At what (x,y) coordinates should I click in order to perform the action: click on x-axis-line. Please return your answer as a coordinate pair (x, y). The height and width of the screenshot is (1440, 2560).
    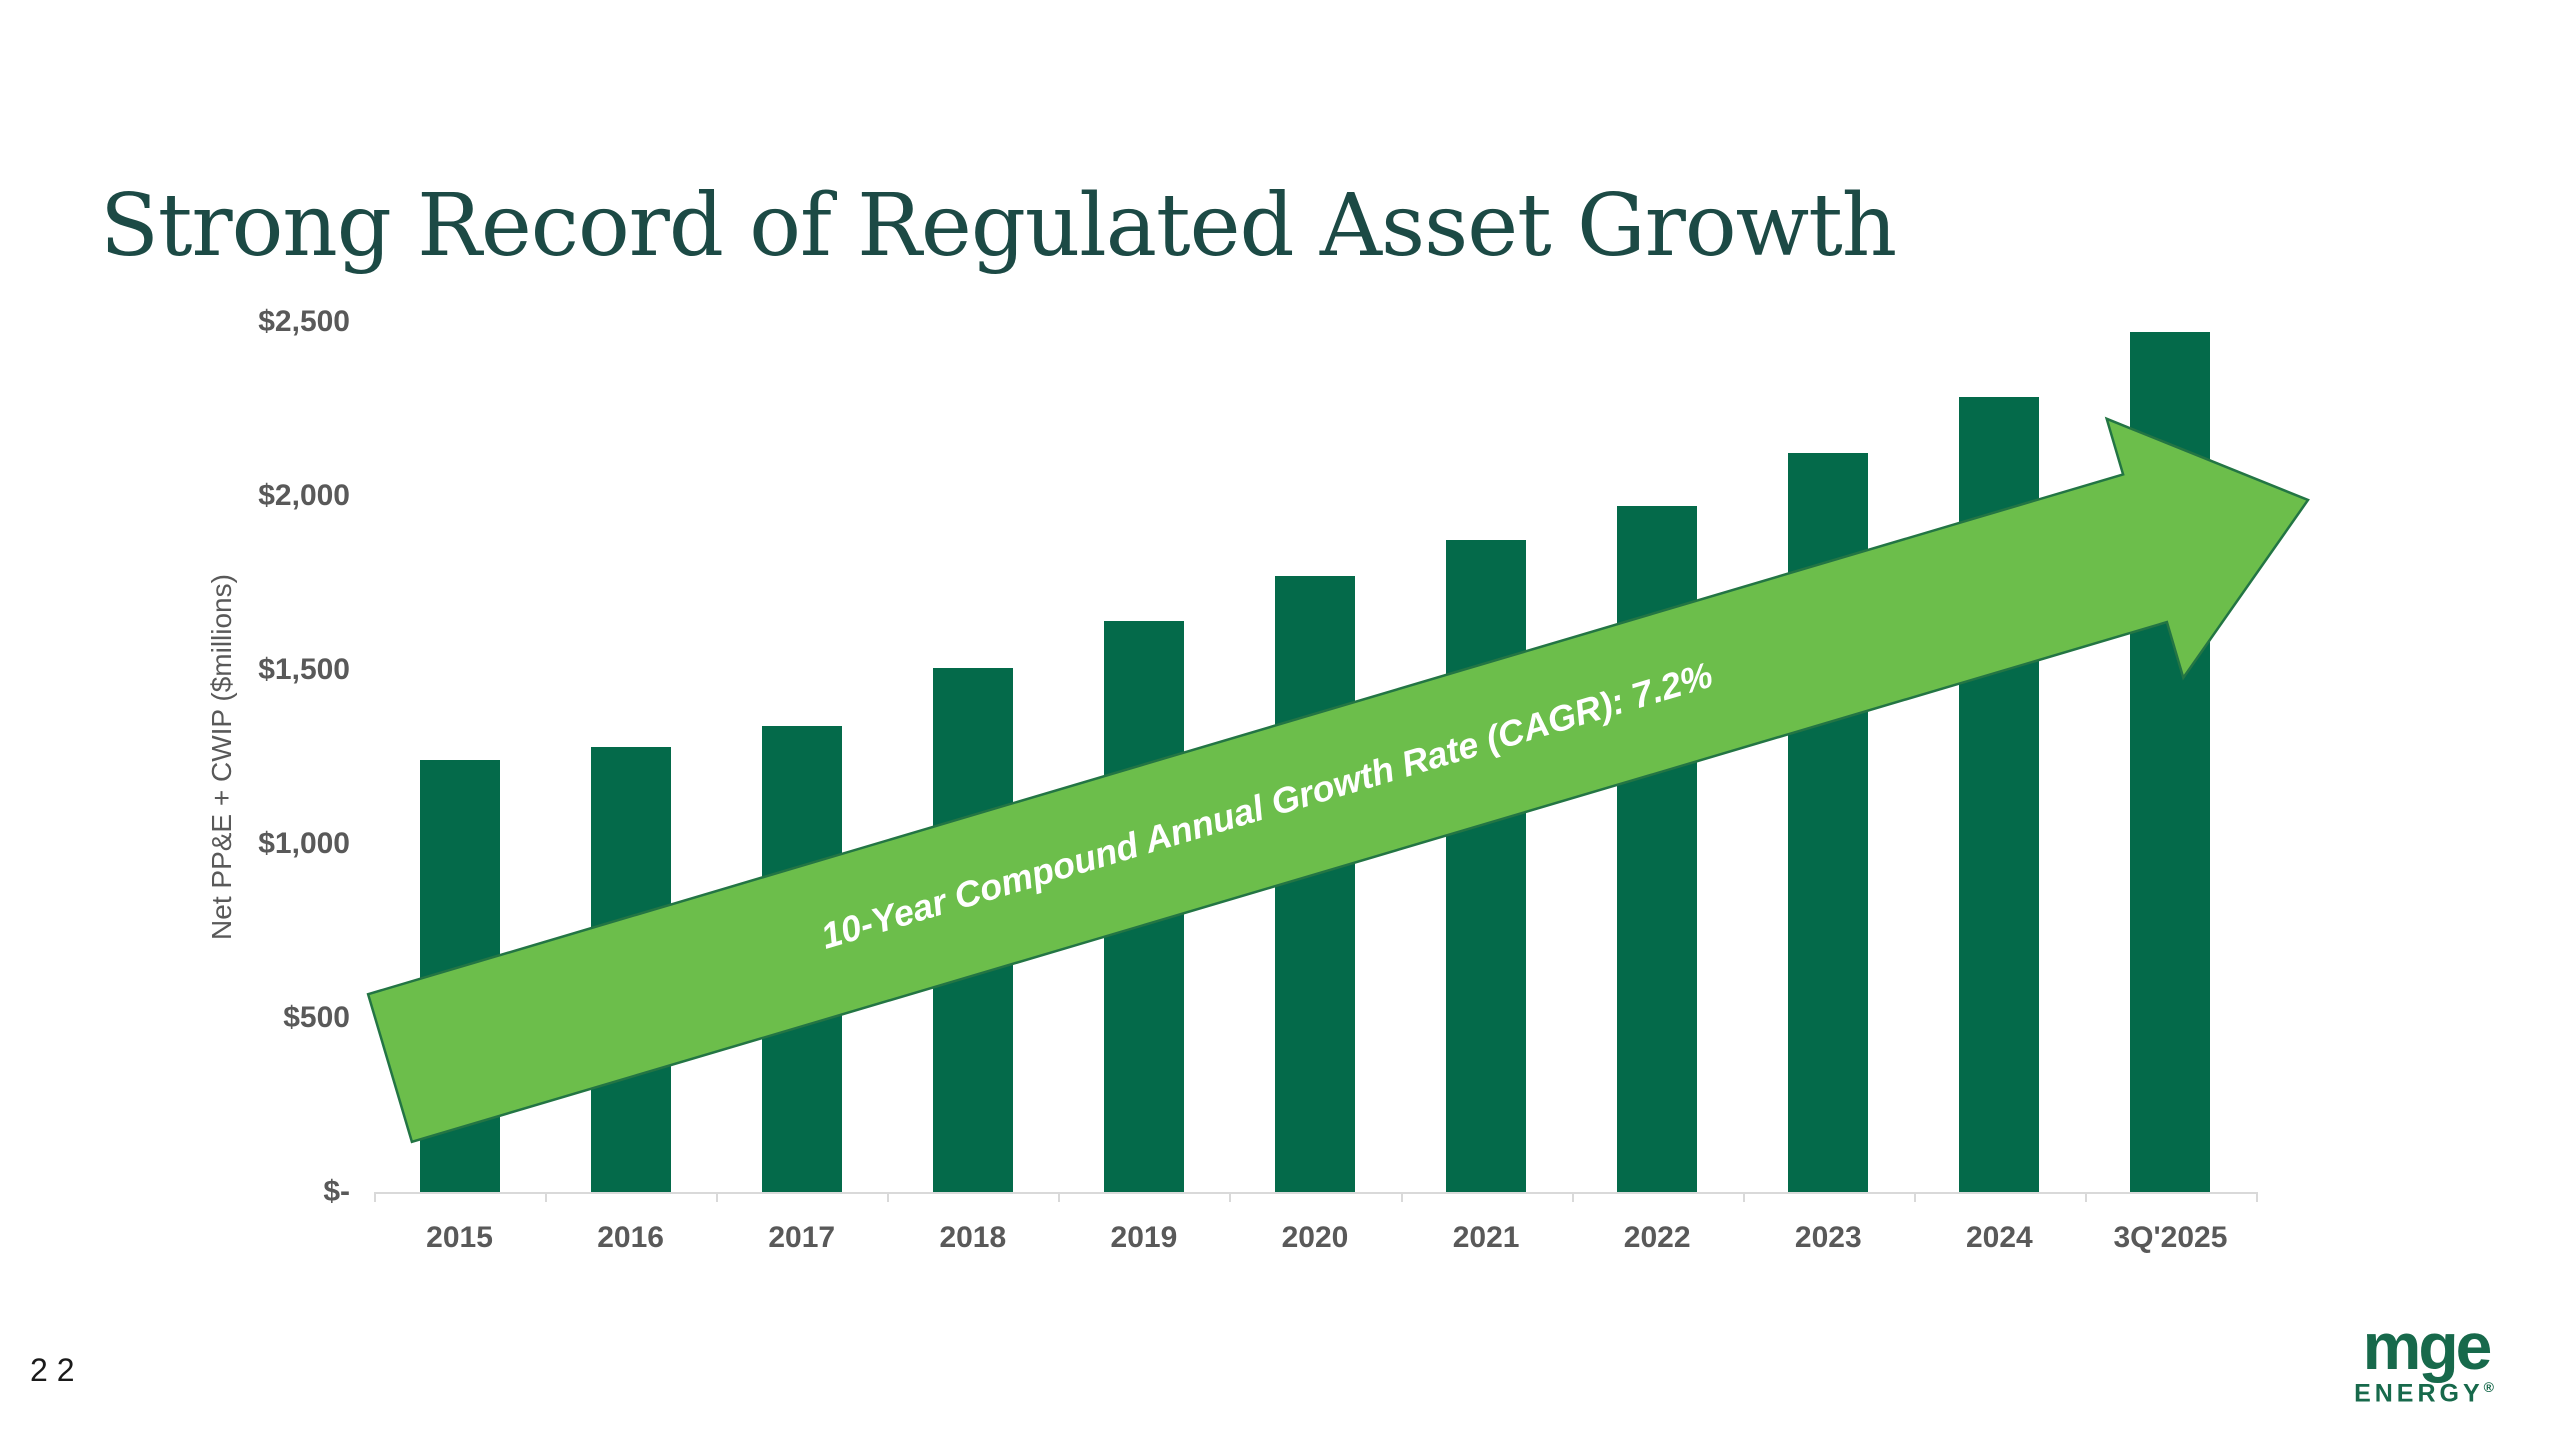
    Looking at the image, I should click on (1315, 1193).